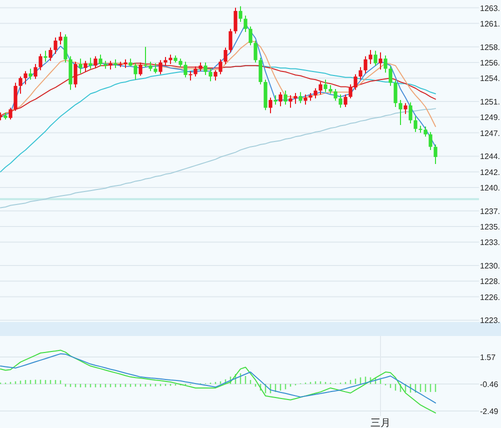  Describe the element at coordinates (490, 211) in the screenshot. I see `y-tick-label: 1237.` at that location.